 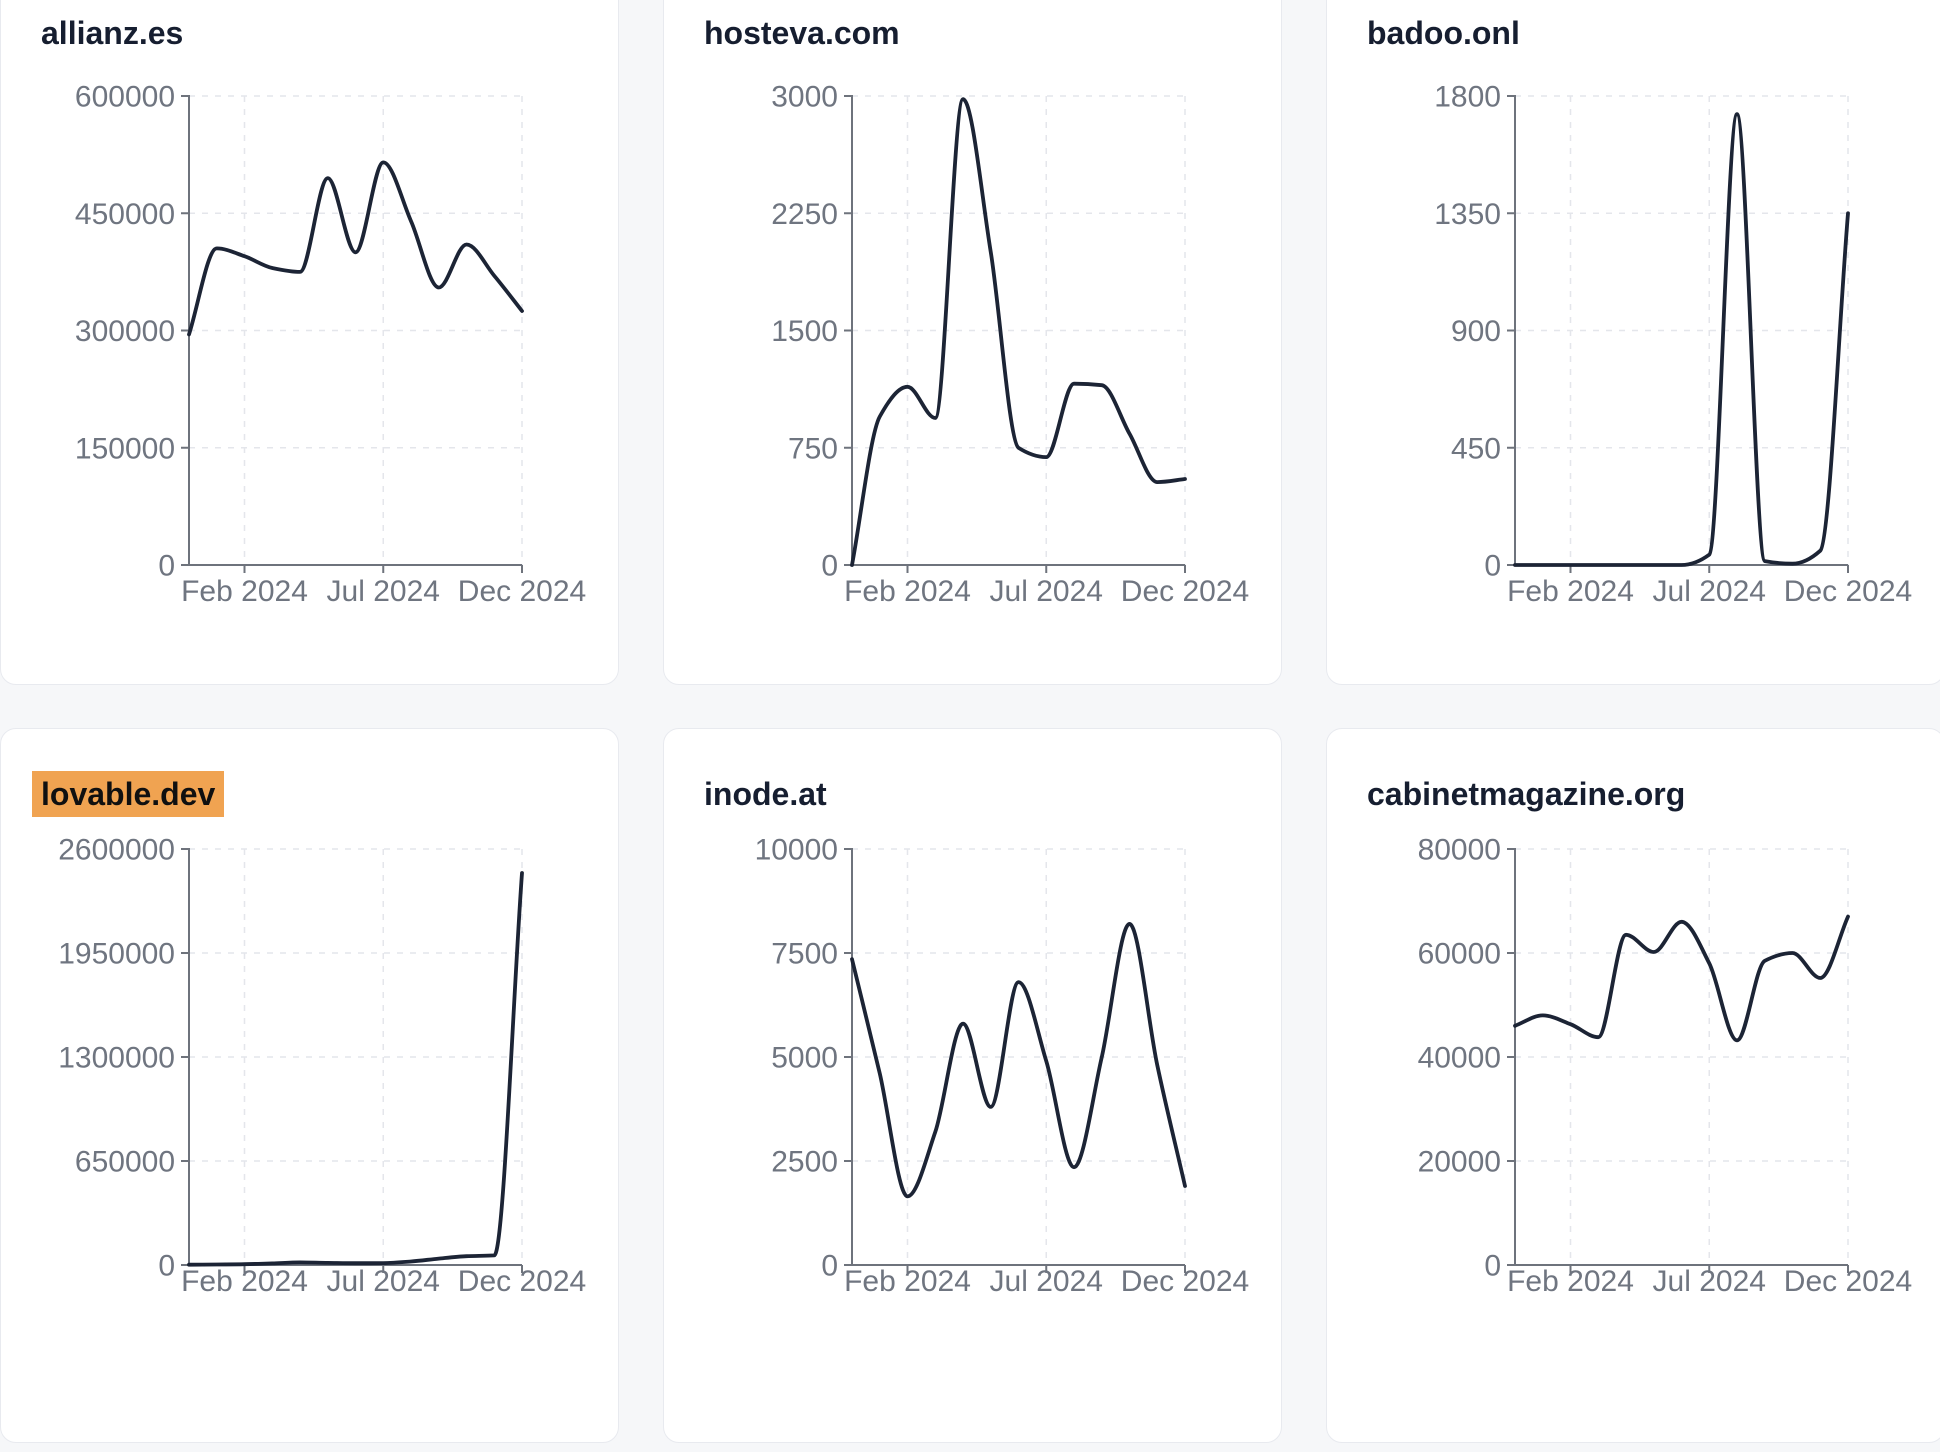 I want to click on svg-text: 450000, so click(x=125, y=214).